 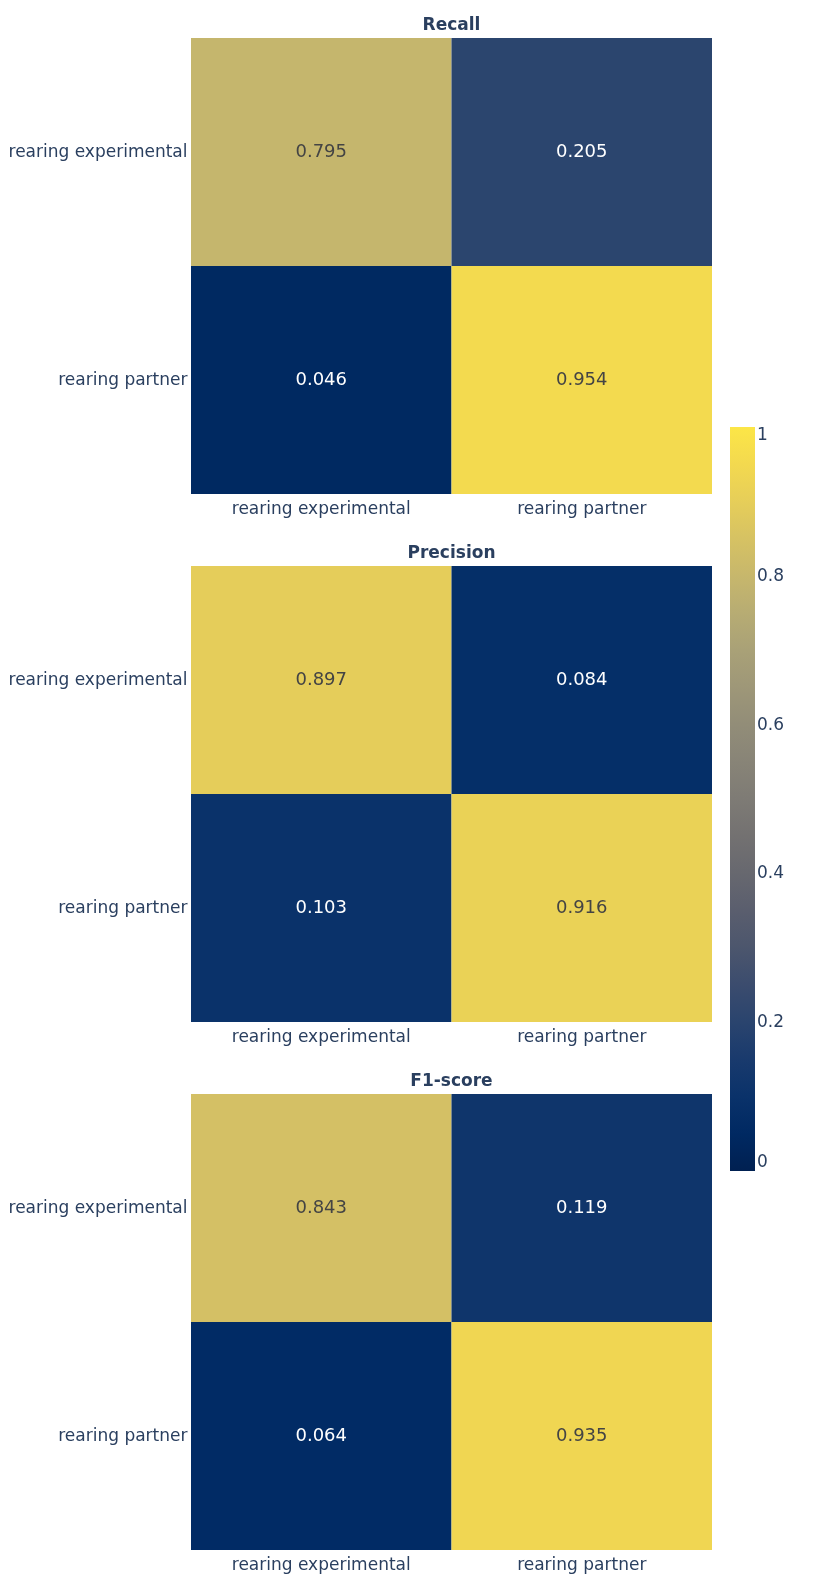 I want to click on data-label: 0.084, so click(x=581, y=678).